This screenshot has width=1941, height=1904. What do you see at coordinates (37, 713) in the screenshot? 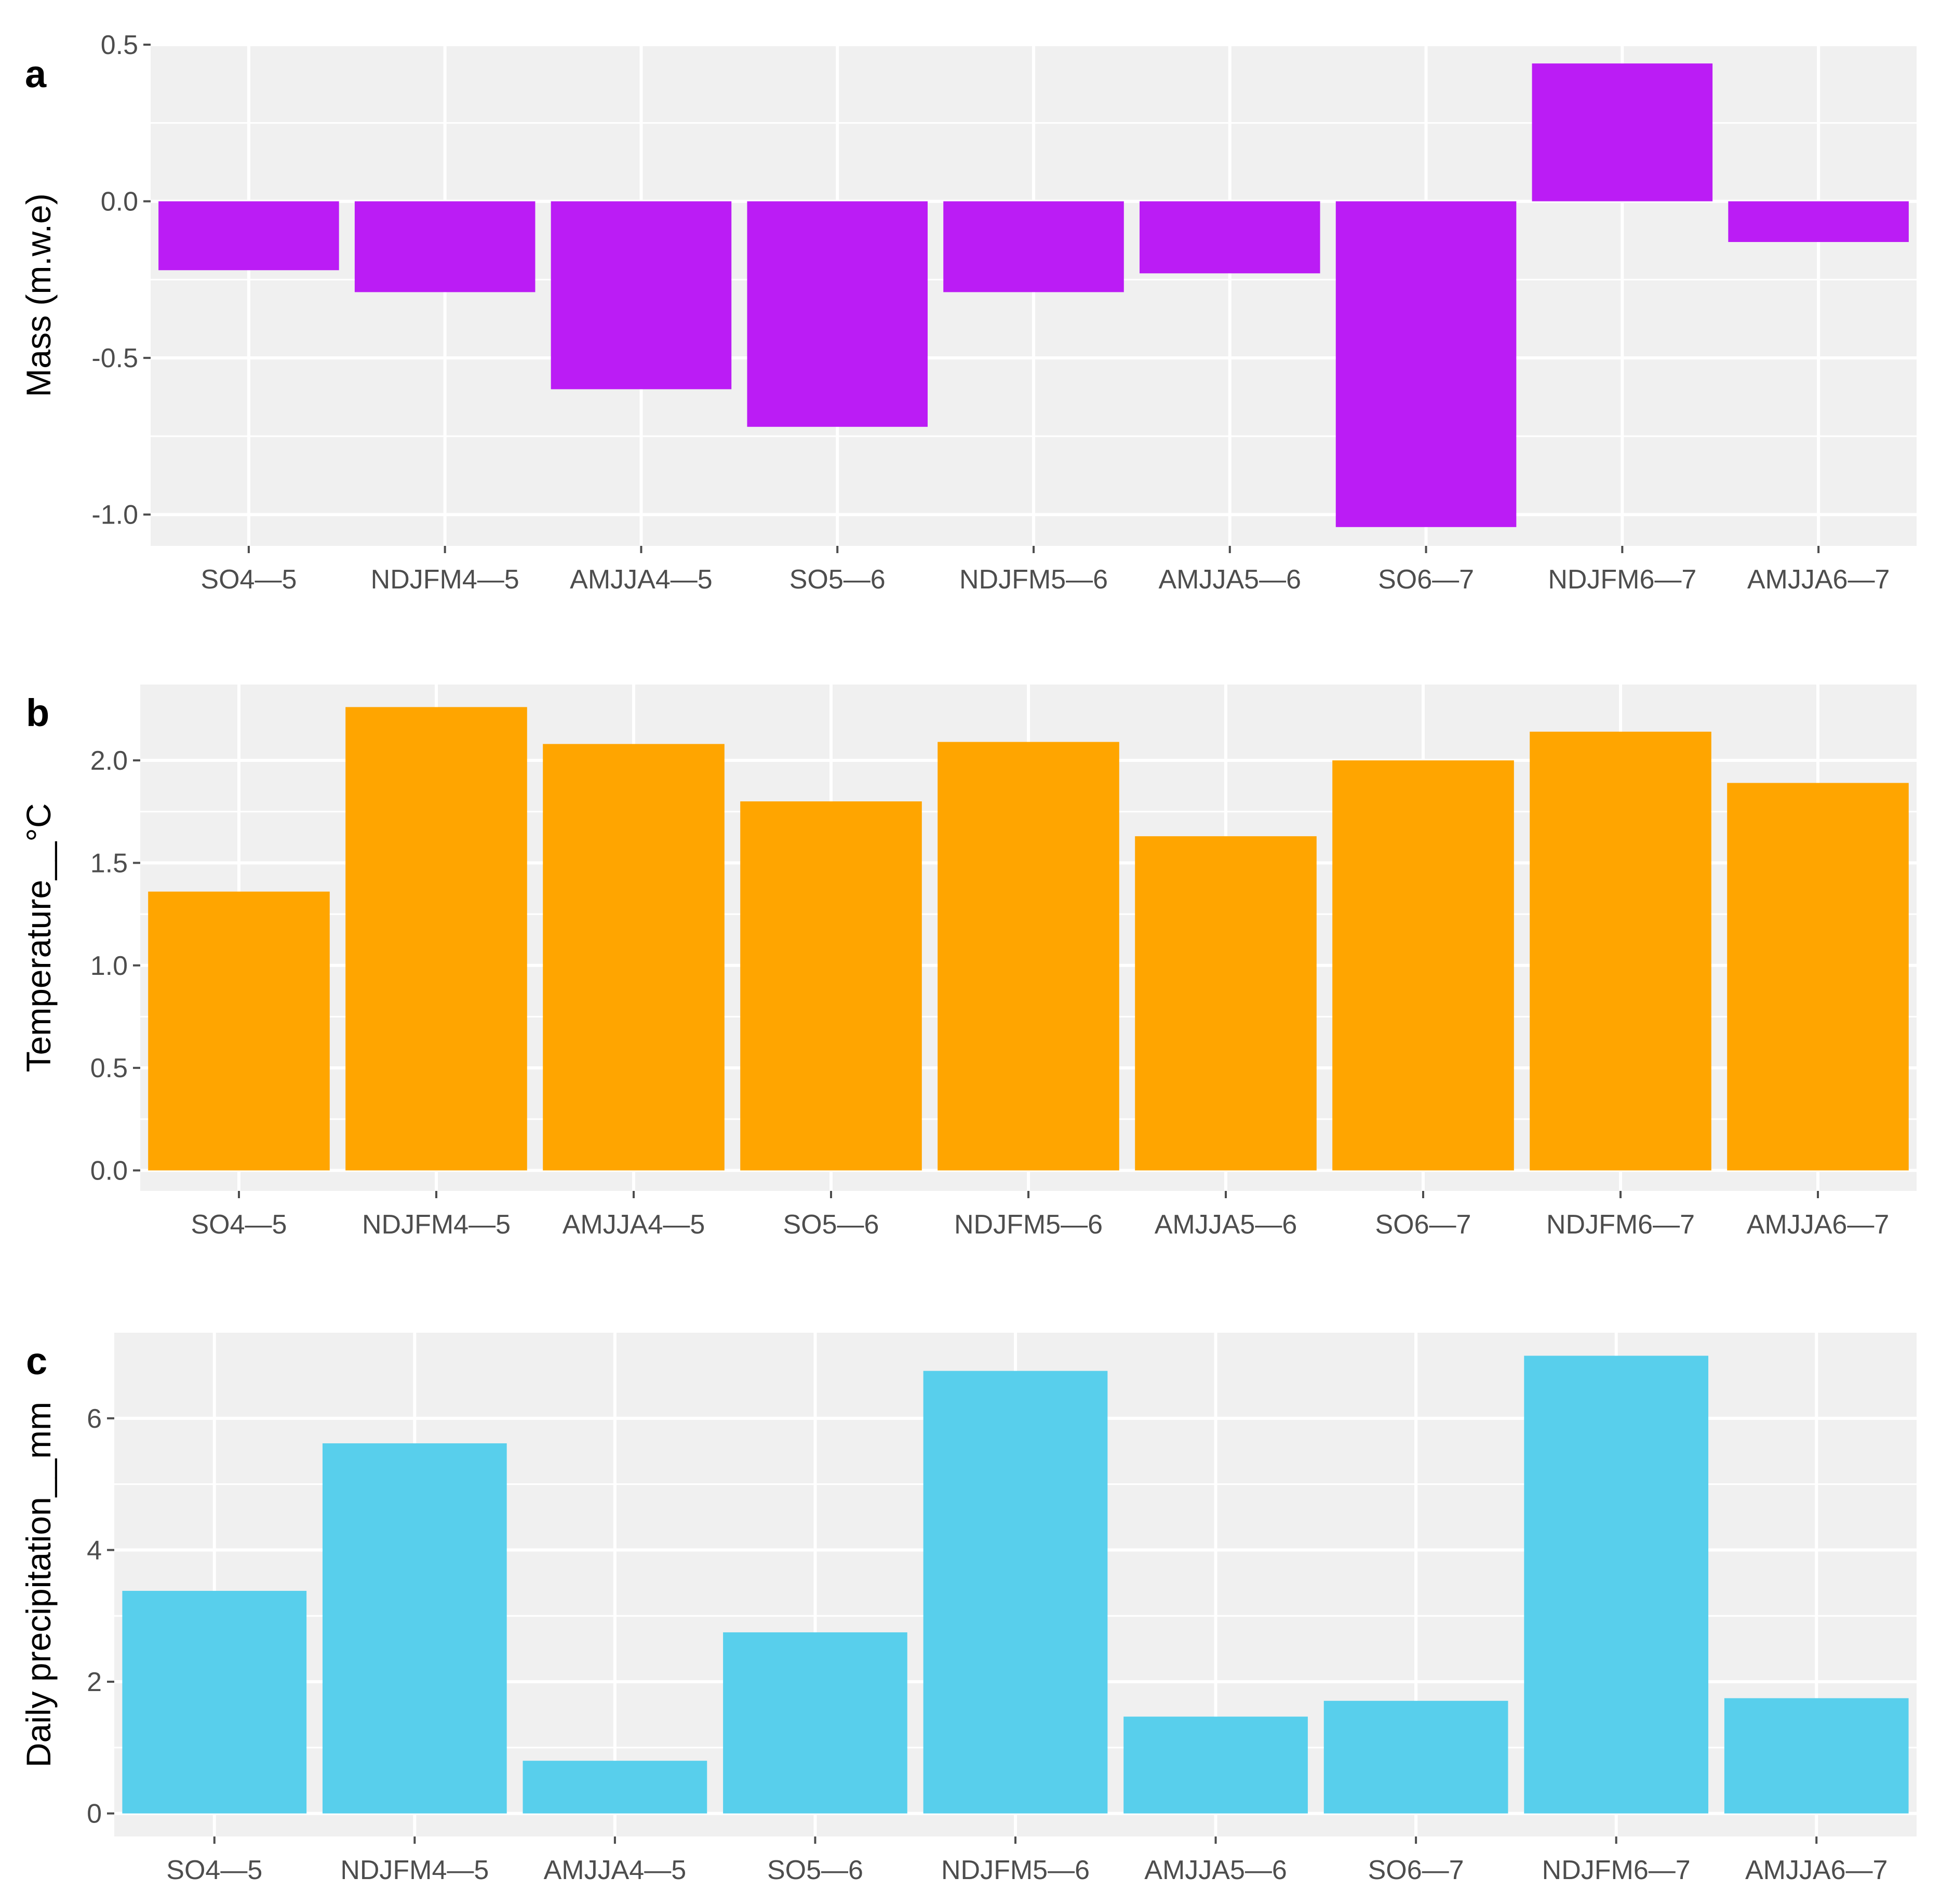
I see `panel-letter: b` at bounding box center [37, 713].